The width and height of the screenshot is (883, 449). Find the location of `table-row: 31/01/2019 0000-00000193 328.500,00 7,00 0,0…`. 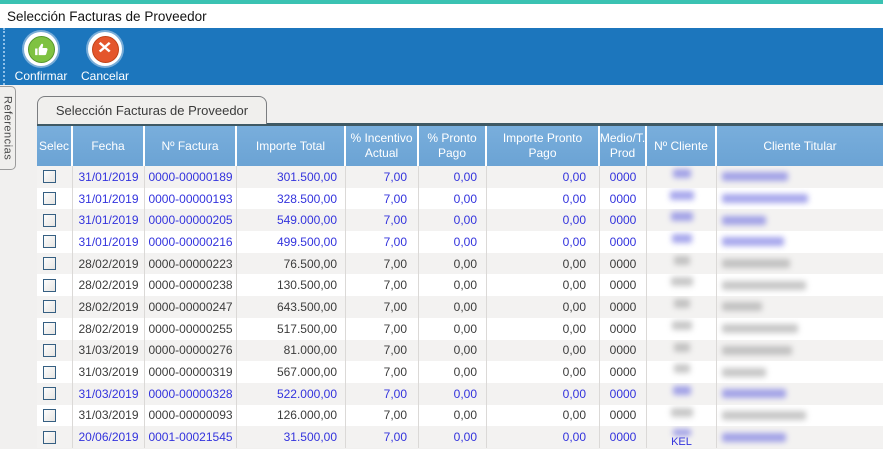

table-row: 31/01/2019 0000-00000193 328.500,00 7,00 0,0… is located at coordinates (460, 198).